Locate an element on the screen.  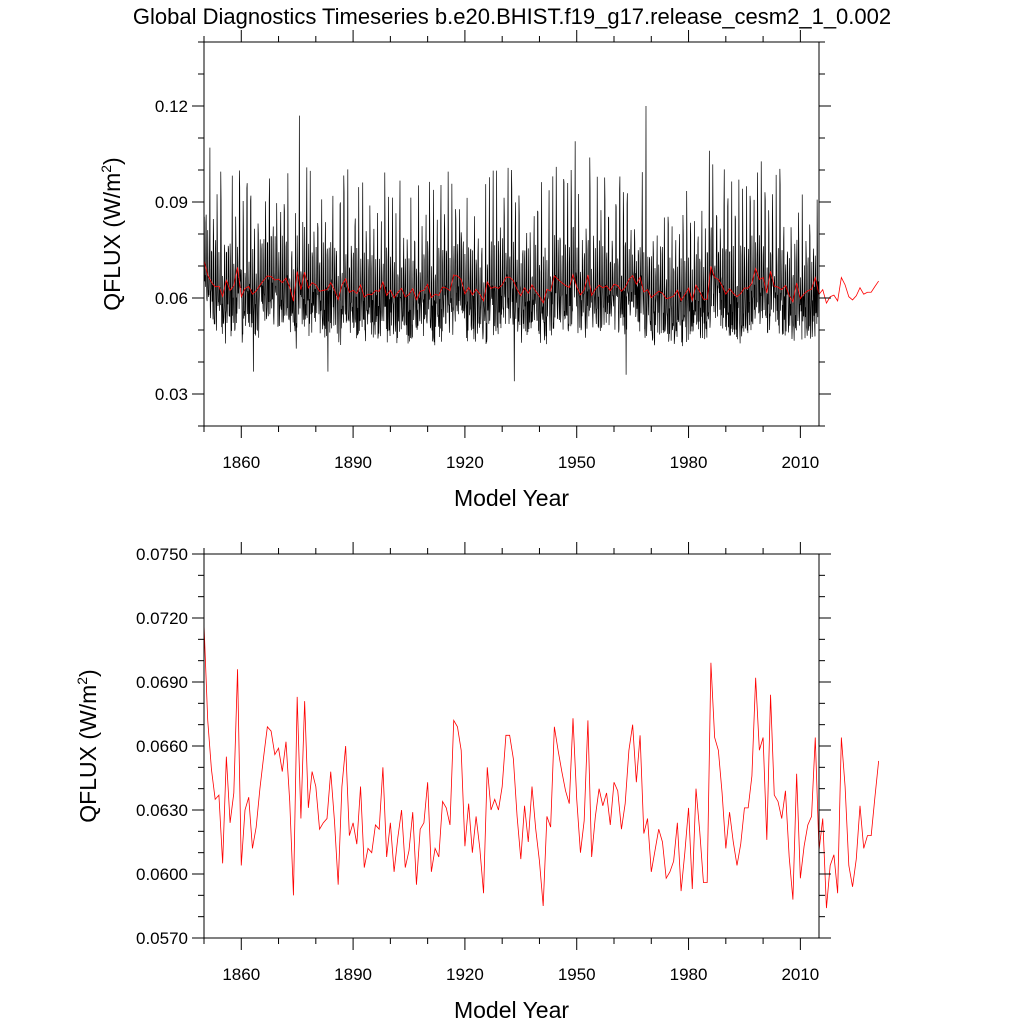
y-tick-label: 0.0660 is located at coordinates (162, 746).